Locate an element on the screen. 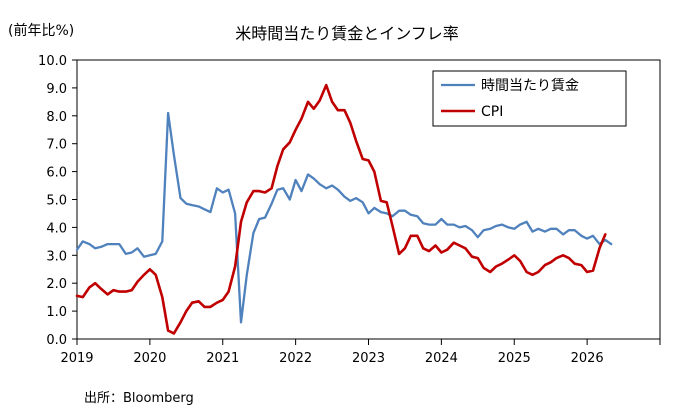 The width and height of the screenshot is (694, 412). y-tick-label: 5.0 is located at coordinates (56, 201).